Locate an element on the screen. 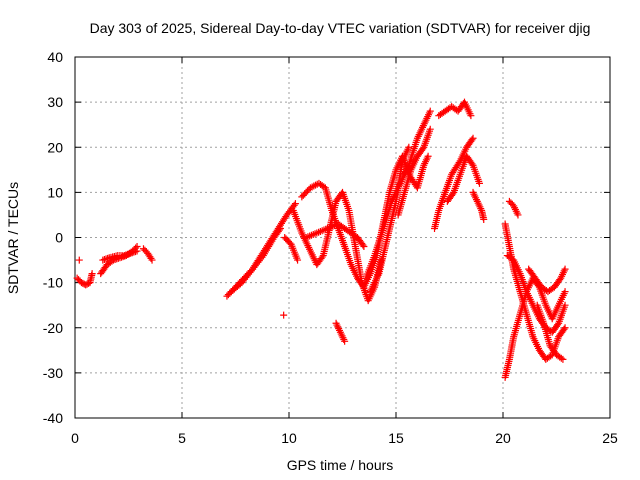 The width and height of the screenshot is (640, 480). x-tick-label: 10 is located at coordinates (289, 438).